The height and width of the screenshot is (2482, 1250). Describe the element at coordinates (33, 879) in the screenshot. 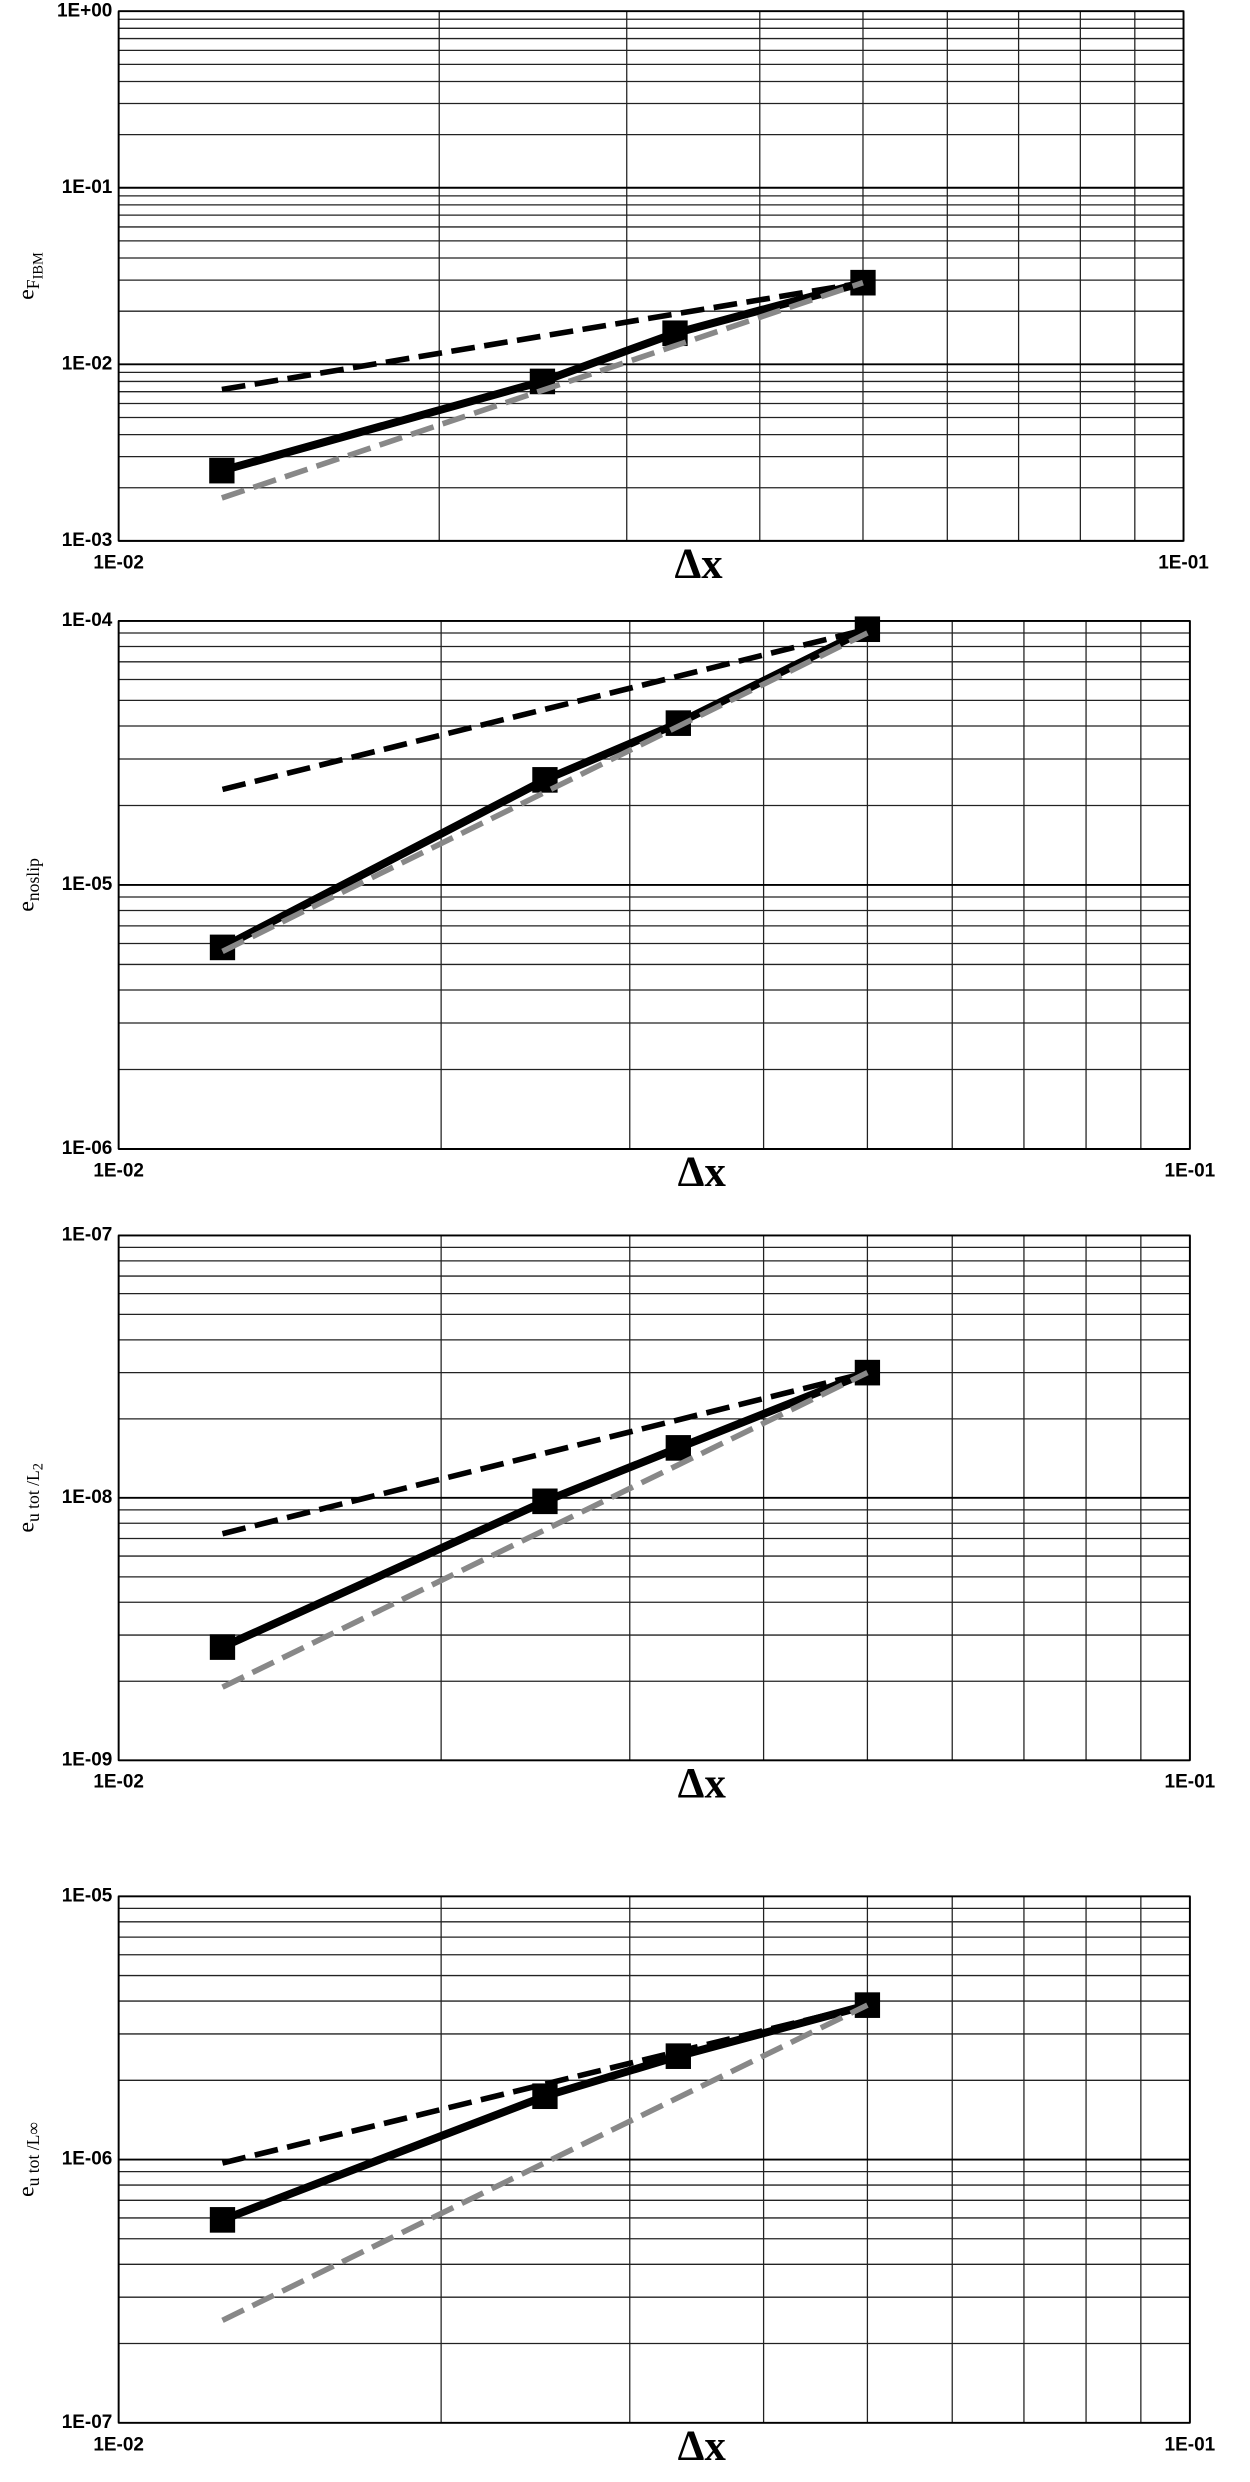

I see `y-axis-label-sub: noslip` at that location.